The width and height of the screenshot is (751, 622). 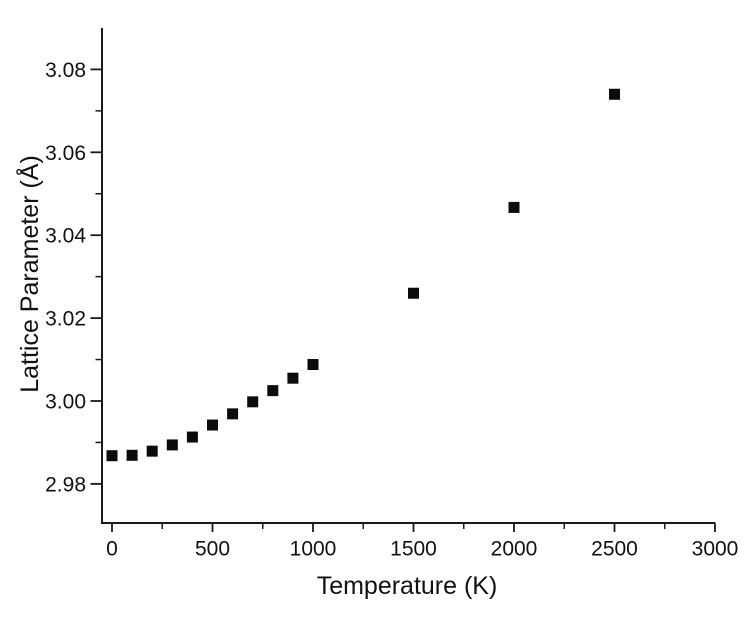 What do you see at coordinates (715, 549) in the screenshot?
I see `x-tick-label: 3000` at bounding box center [715, 549].